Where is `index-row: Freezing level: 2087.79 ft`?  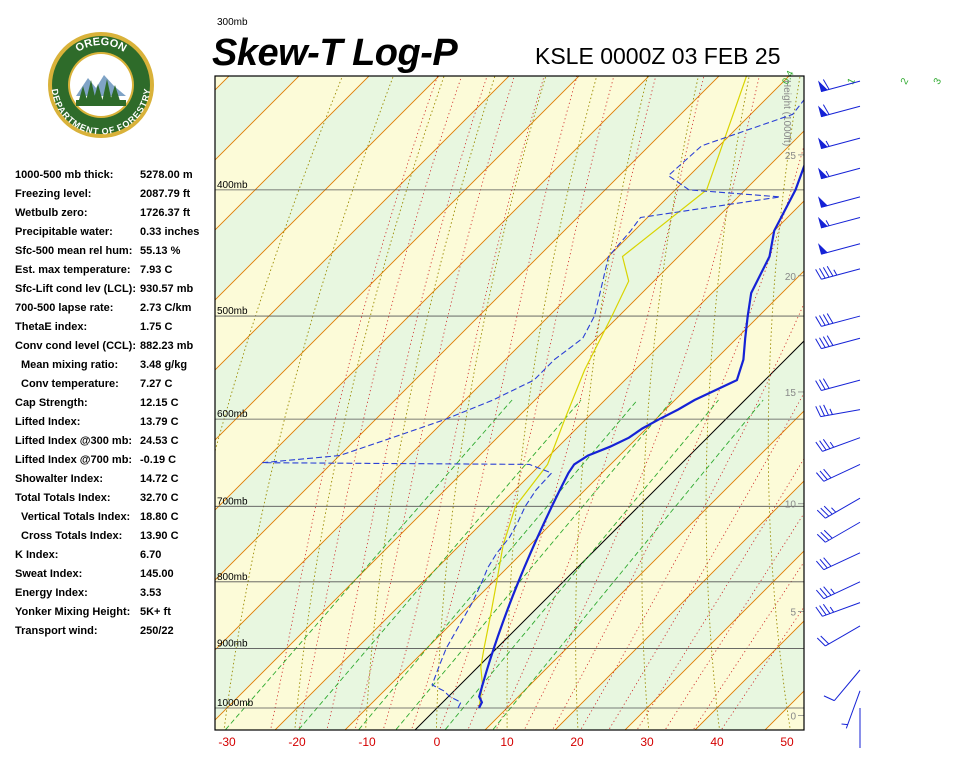
index-row: Freezing level: 2087.79 ft is located at coordinates (115, 197).